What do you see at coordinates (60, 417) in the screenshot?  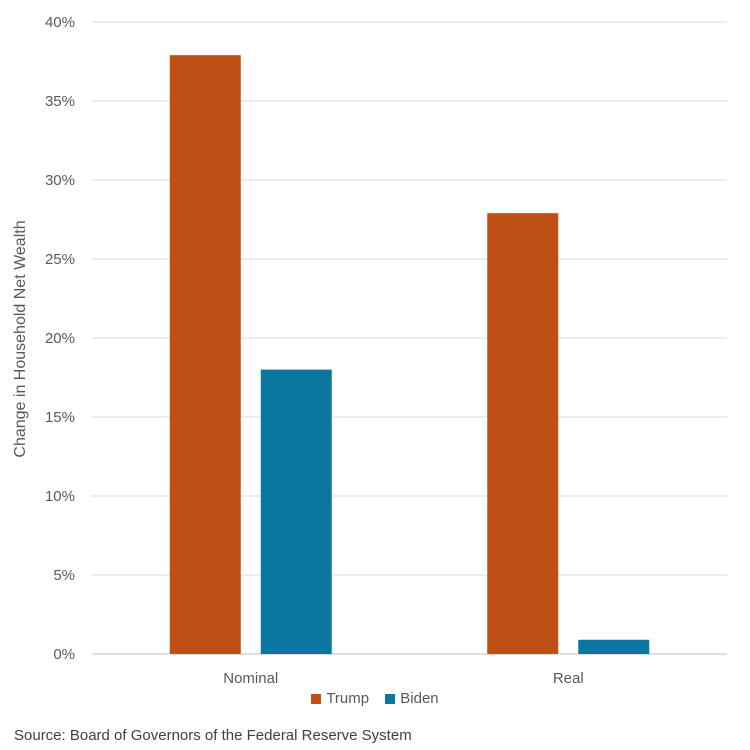 I see `y-tick-label: 15%` at bounding box center [60, 417].